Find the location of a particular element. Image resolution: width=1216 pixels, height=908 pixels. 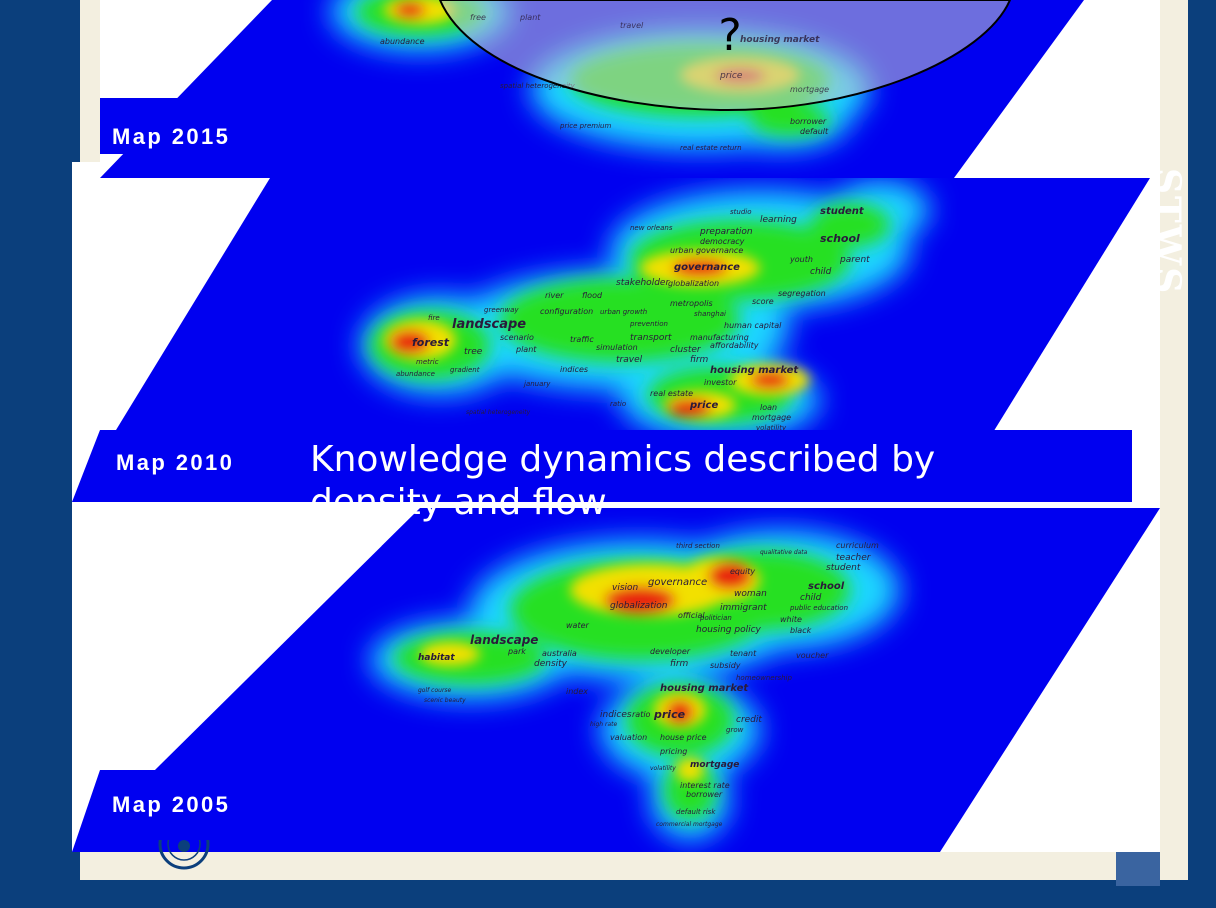

svg-text: preparation is located at coordinates (726, 232).